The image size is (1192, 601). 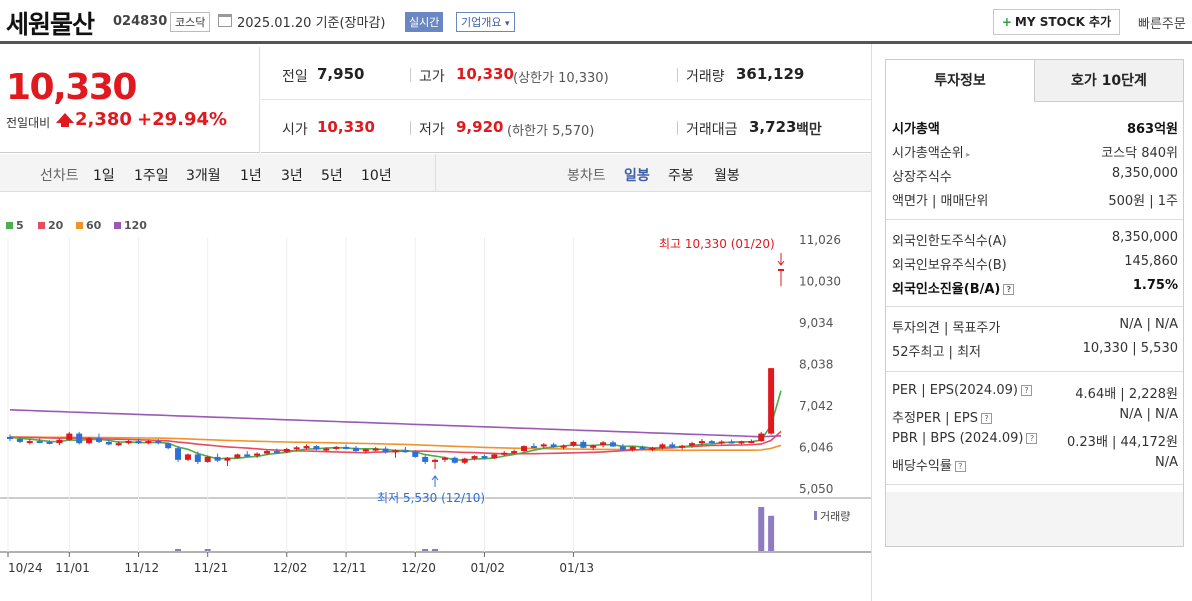 What do you see at coordinates (25, 568) in the screenshot?
I see `x-tick-label: 10/24` at bounding box center [25, 568].